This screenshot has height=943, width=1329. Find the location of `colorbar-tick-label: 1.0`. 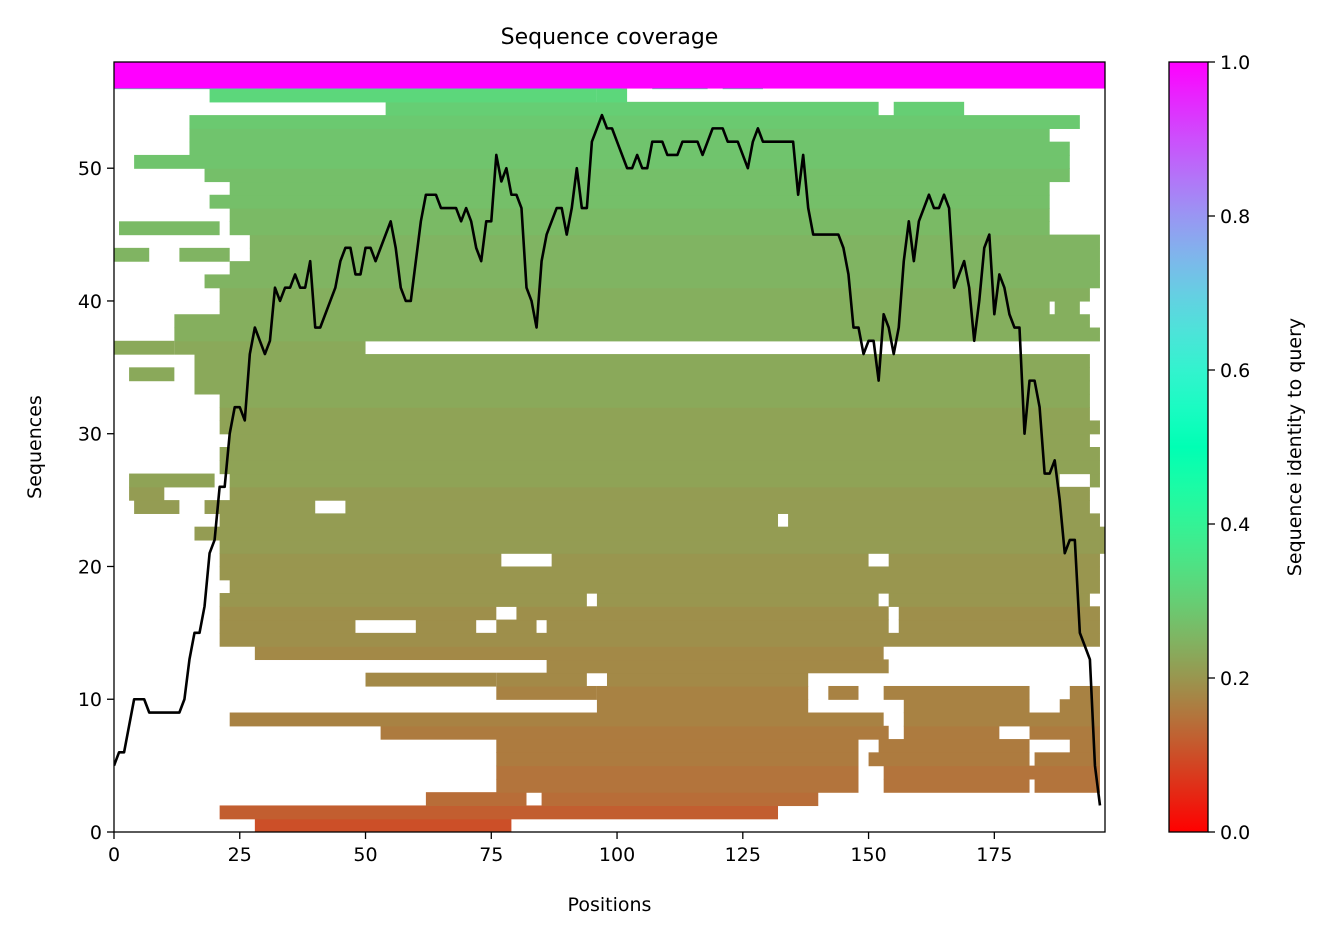

colorbar-tick-label: 1.0 is located at coordinates (1235, 63).